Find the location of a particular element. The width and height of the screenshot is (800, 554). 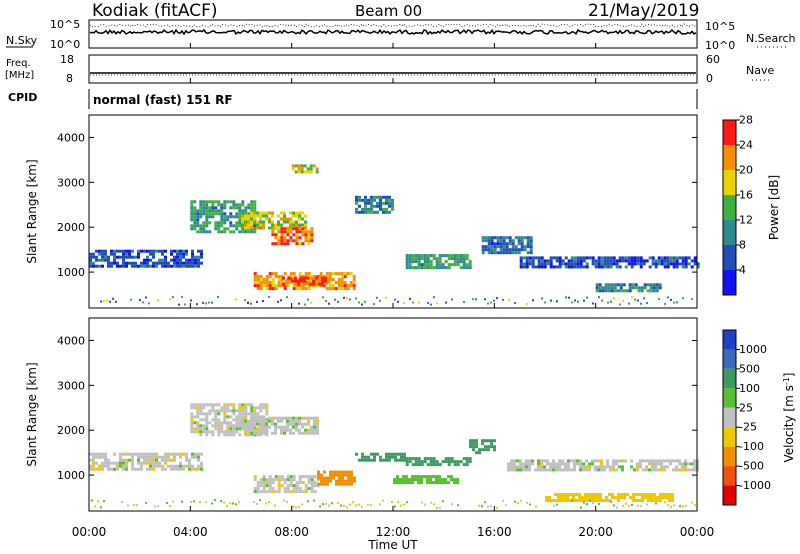

velocity-ytick-label: 2000 is located at coordinates (71, 430).